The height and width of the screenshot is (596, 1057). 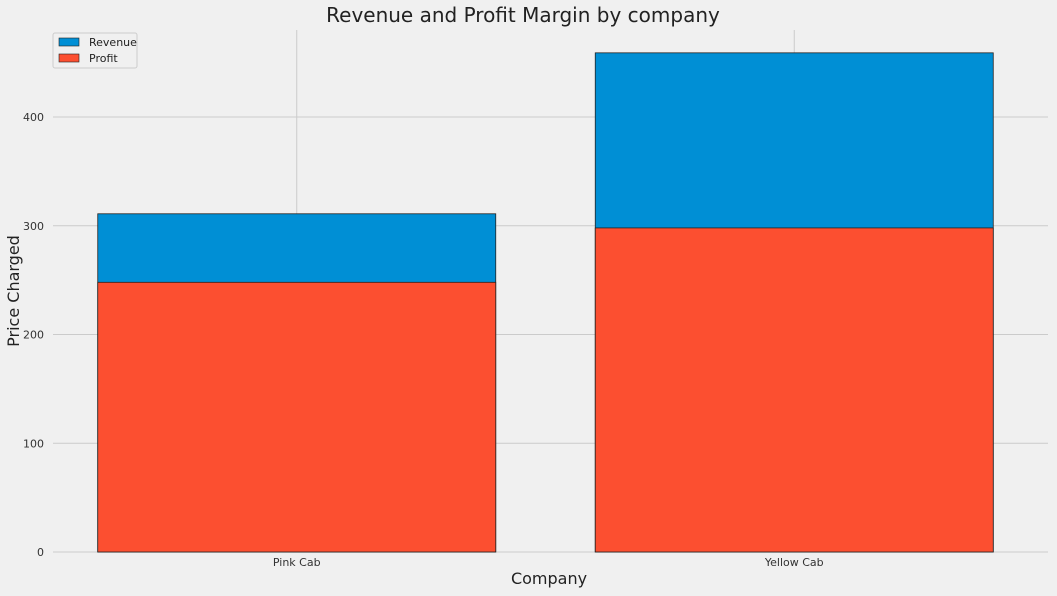 I want to click on legend-swatch-revenue, so click(x=69, y=42).